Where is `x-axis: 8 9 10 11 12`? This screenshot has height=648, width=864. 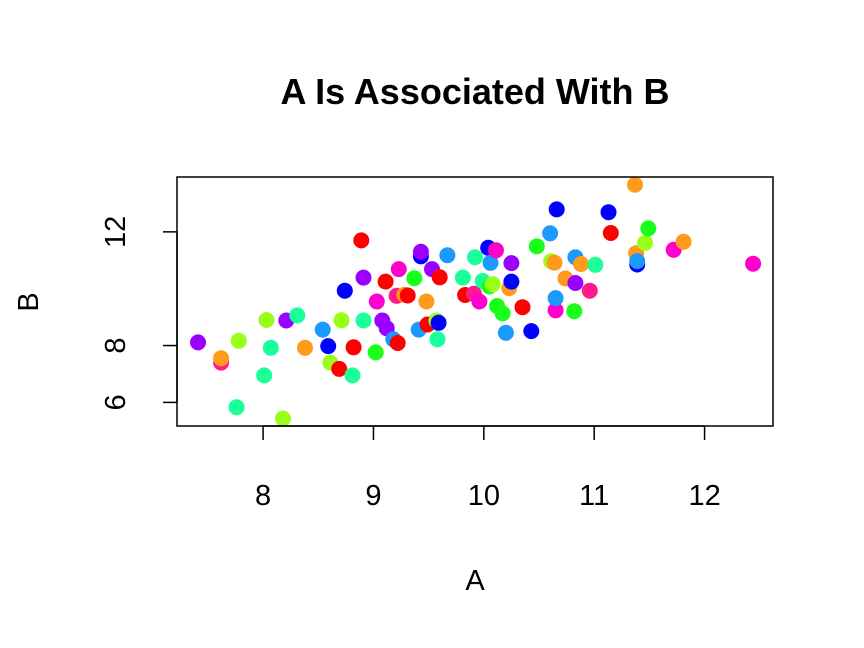 x-axis: 8 9 10 11 12 is located at coordinates (488, 468).